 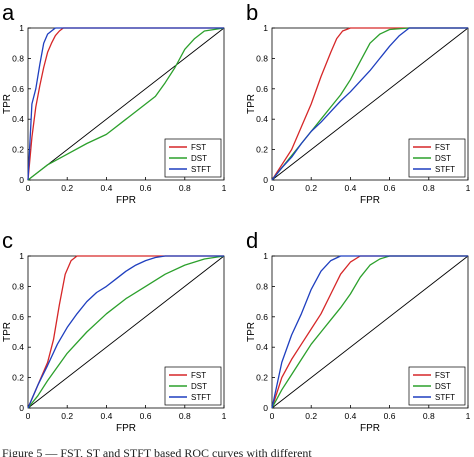 I want to click on panel-label: d, so click(x=252, y=240).